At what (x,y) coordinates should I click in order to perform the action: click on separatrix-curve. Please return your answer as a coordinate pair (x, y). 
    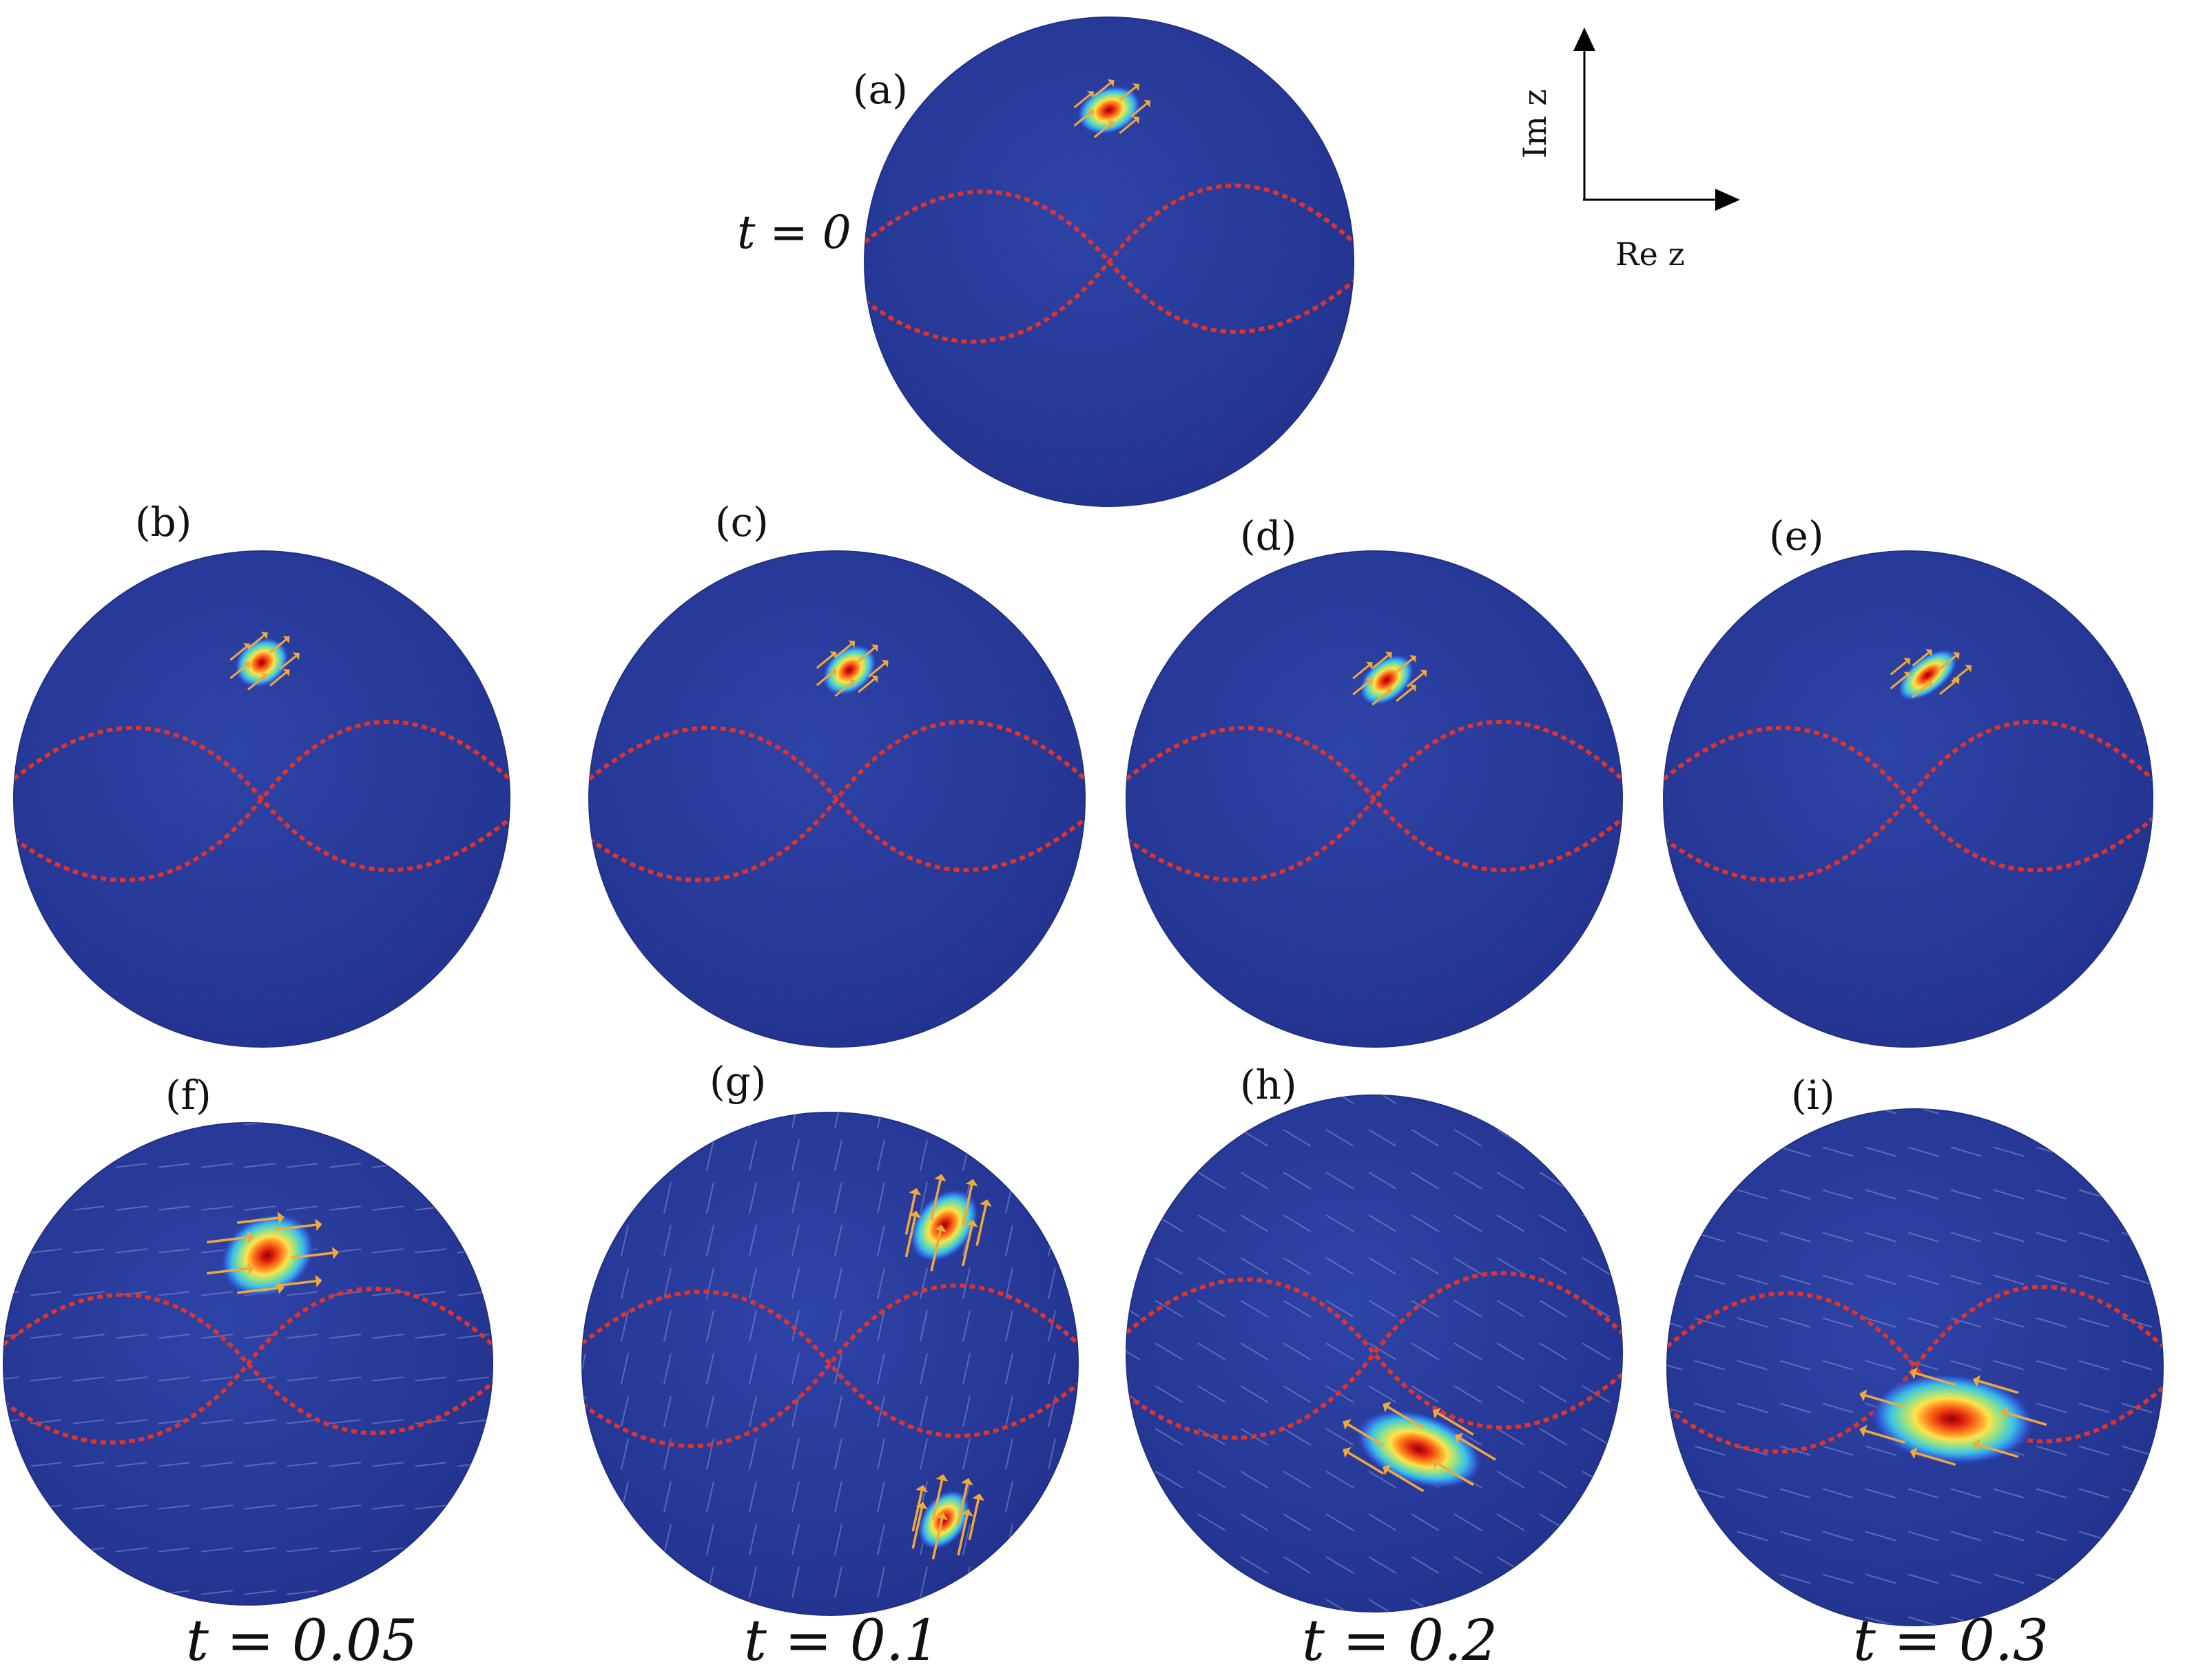
    Looking at the image, I should click on (1909, 800).